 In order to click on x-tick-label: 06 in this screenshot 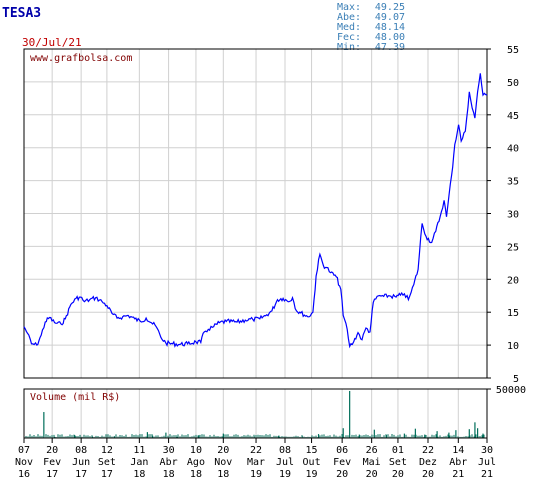, I will do `click(342, 450)`.